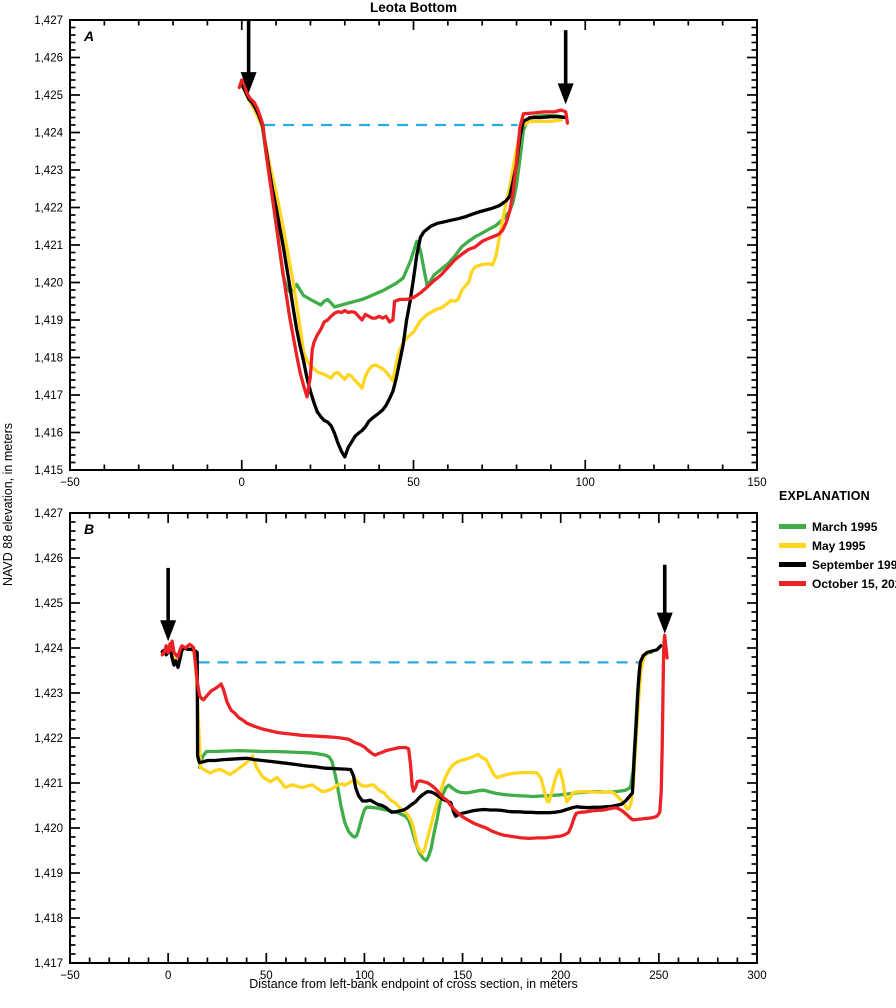 The image size is (896, 1008). What do you see at coordinates (854, 583) in the screenshot?
I see `legend-label: October 15, 2020` at bounding box center [854, 583].